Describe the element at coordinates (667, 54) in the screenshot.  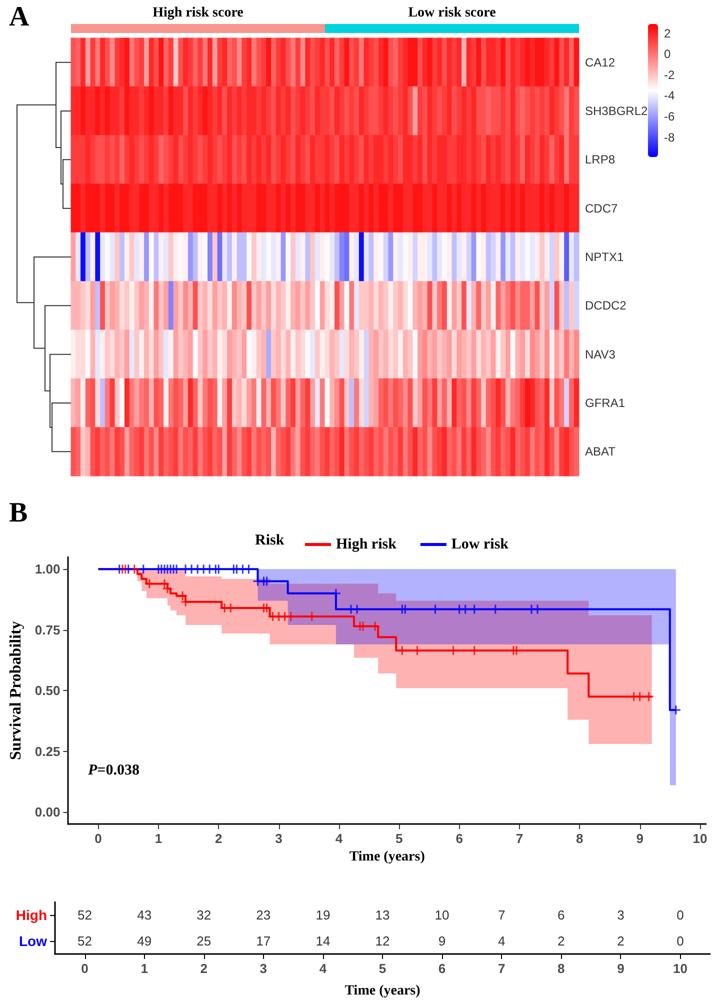
I see `color-bar-label: 0` at that location.